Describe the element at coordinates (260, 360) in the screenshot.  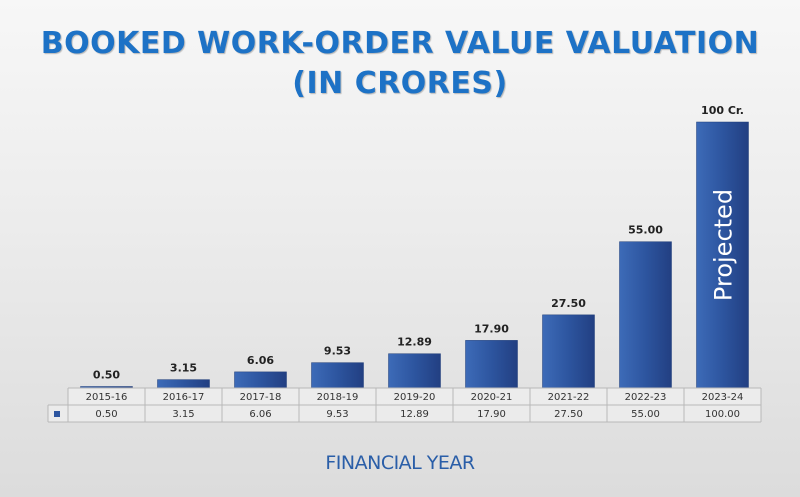
I see `data-label-2017-18: 6.06` at that location.